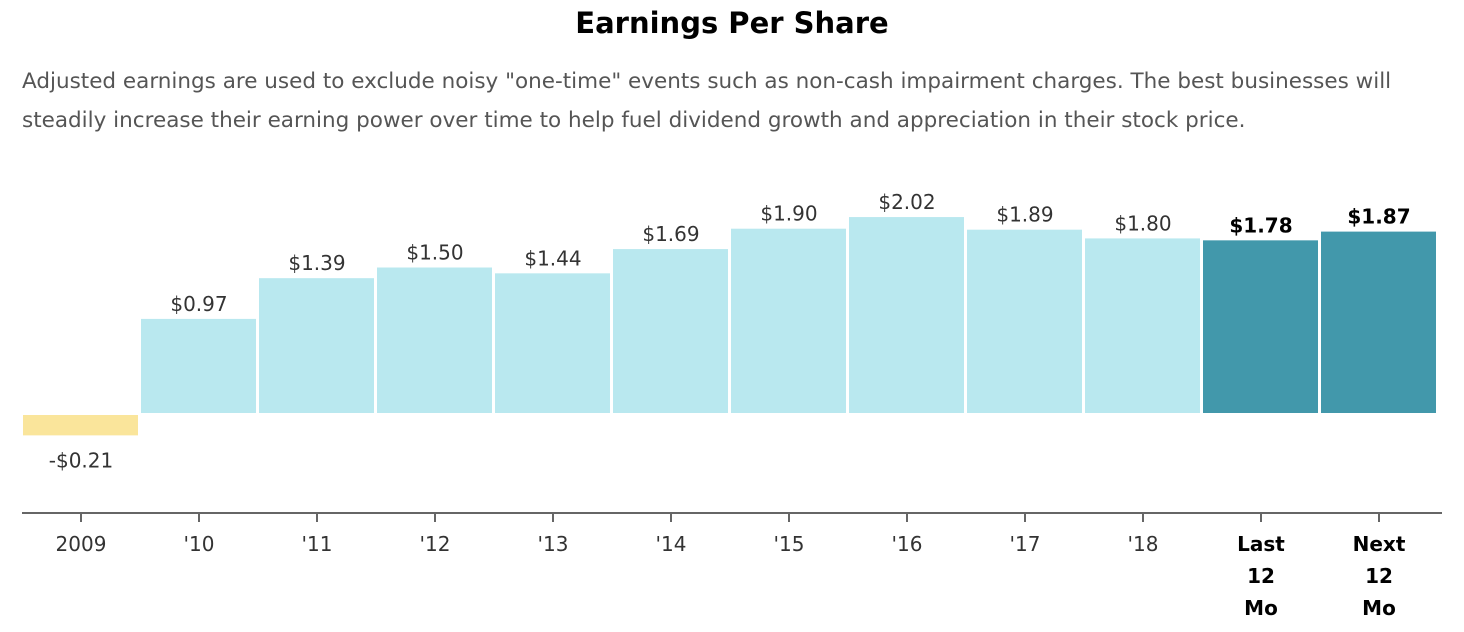 The height and width of the screenshot is (632, 1464). What do you see at coordinates (1024, 215) in the screenshot?
I see `data-label-8: $1.89` at bounding box center [1024, 215].